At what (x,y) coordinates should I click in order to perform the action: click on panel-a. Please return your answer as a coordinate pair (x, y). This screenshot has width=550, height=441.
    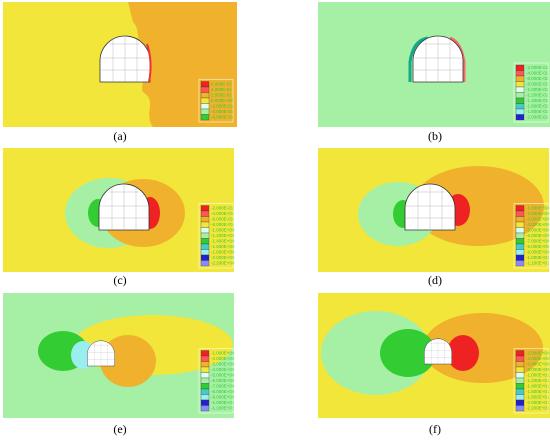
    Looking at the image, I should click on (120, 64).